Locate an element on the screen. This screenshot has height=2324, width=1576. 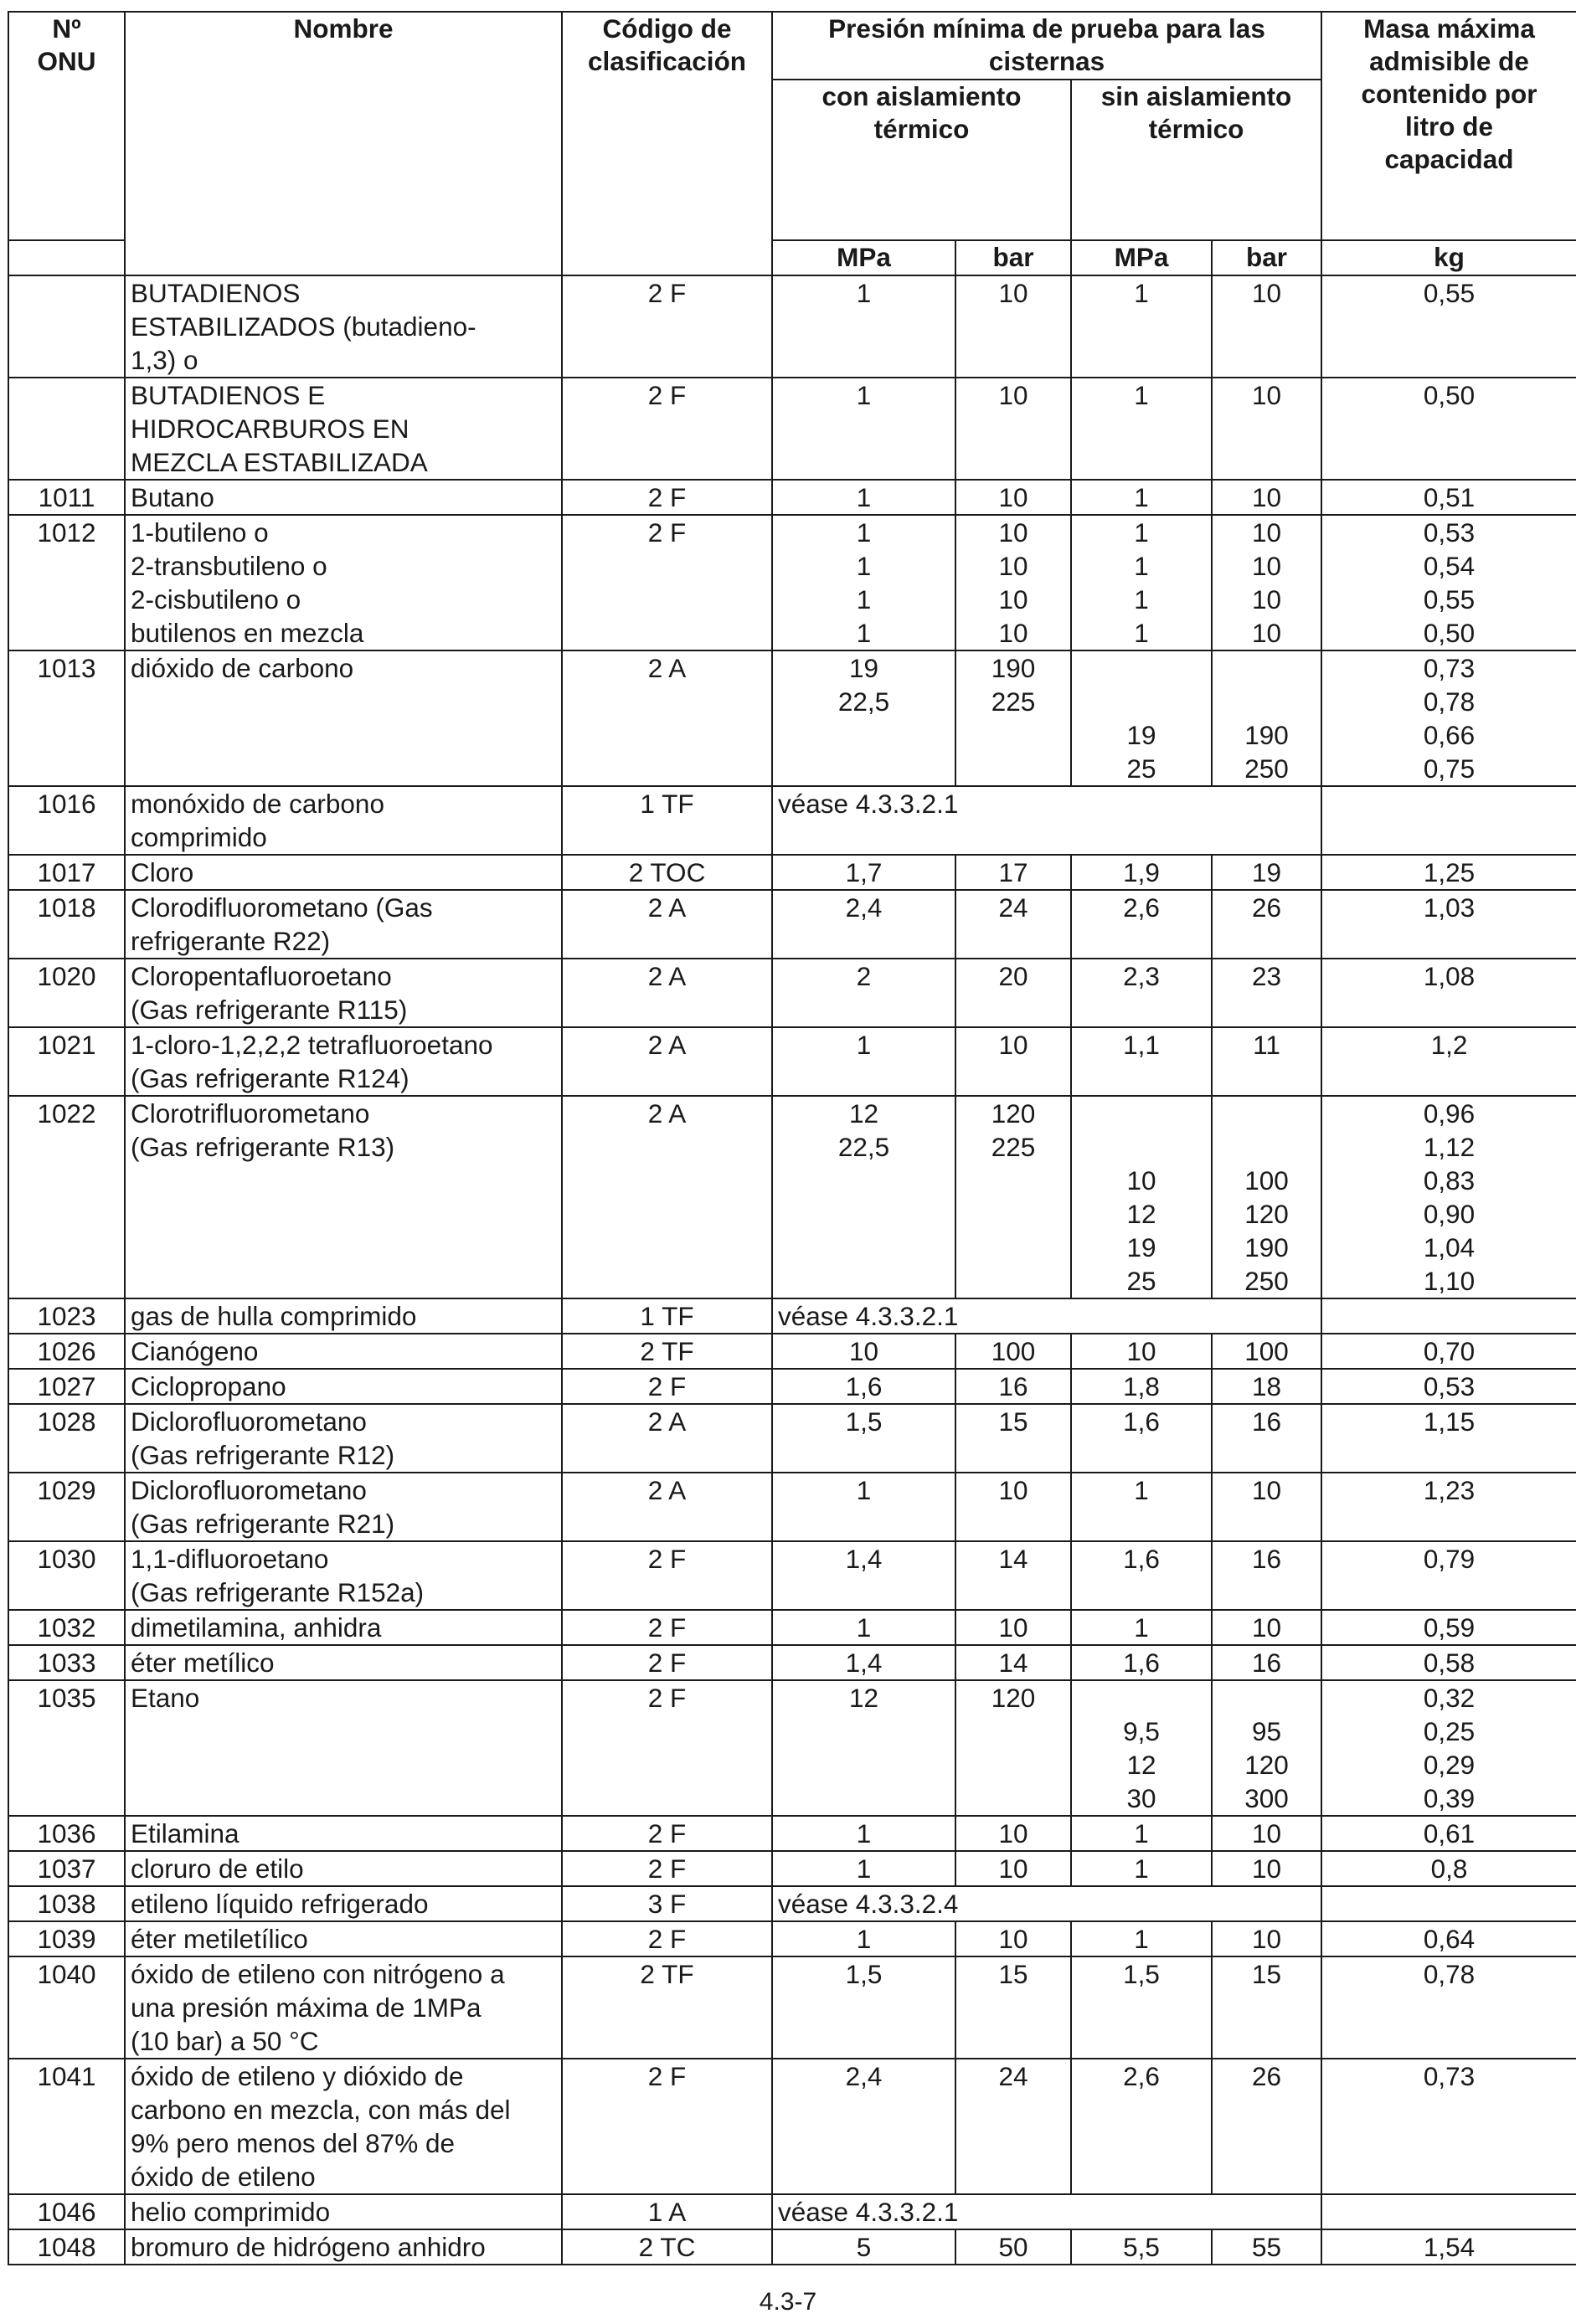
cell-max-mass-line: 0,32 is located at coordinates (1449, 1698).